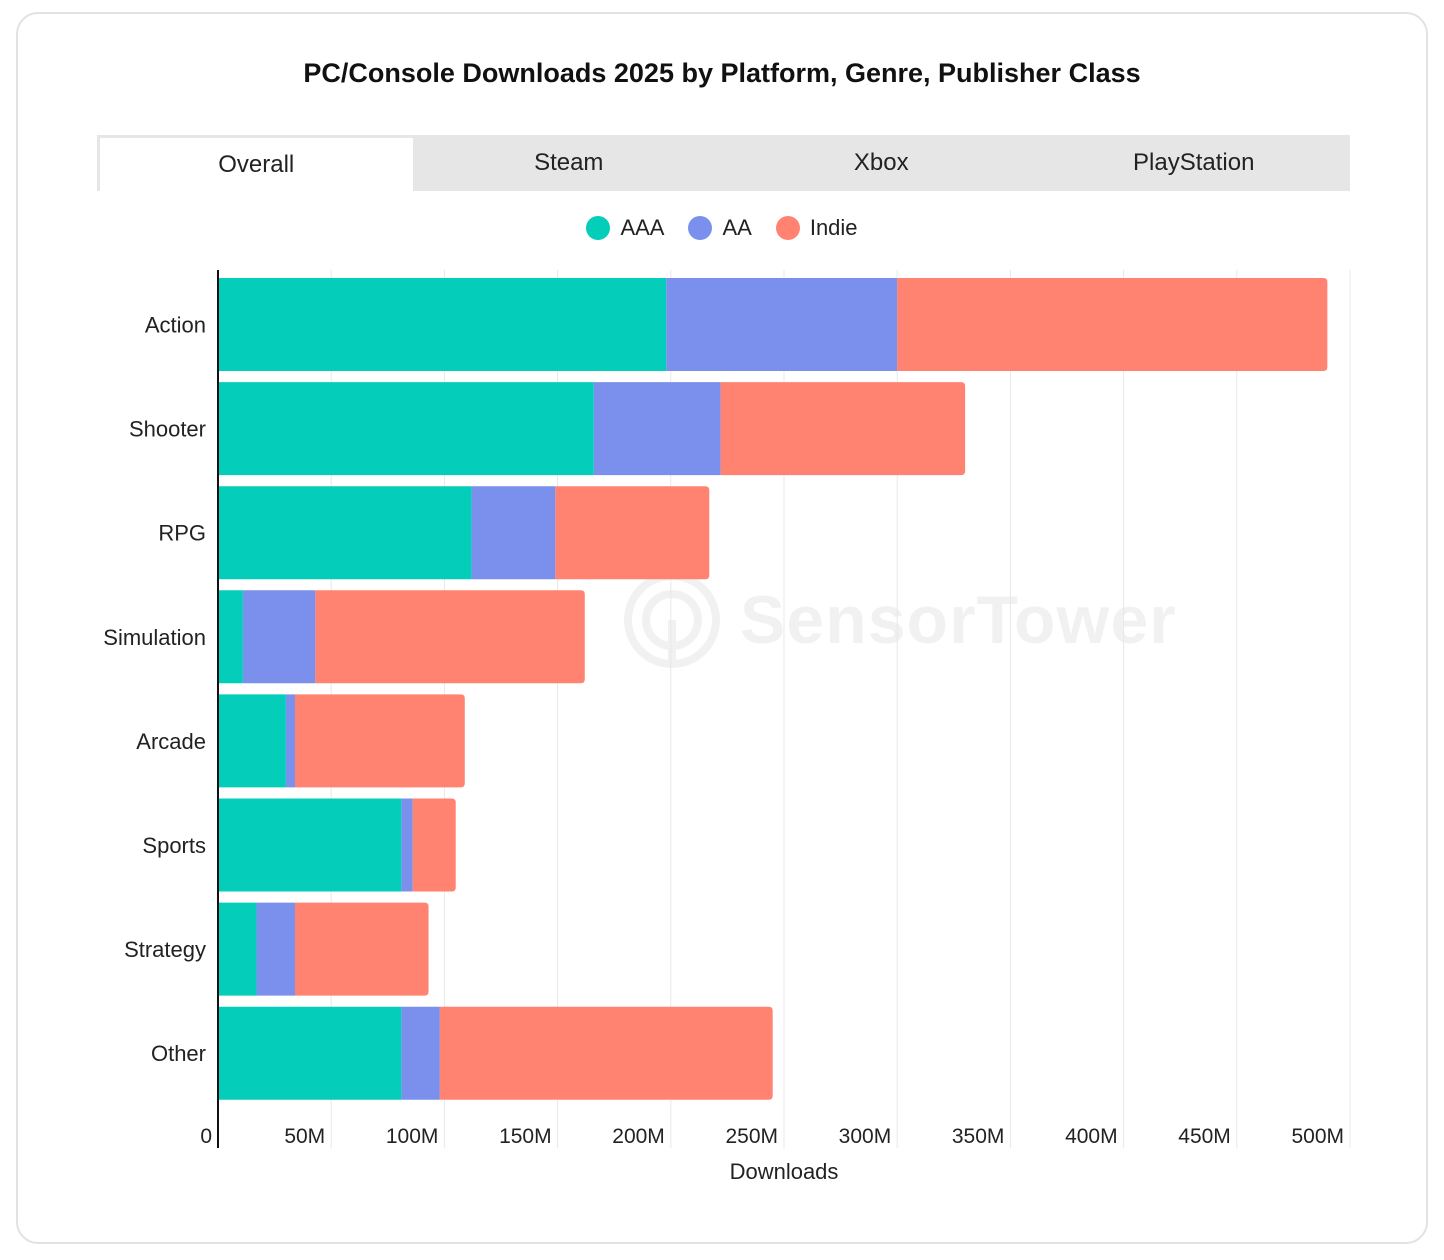 This screenshot has height=1260, width=1444. Describe the element at coordinates (1112, 324) in the screenshot. I see `bar-indie-action` at that location.